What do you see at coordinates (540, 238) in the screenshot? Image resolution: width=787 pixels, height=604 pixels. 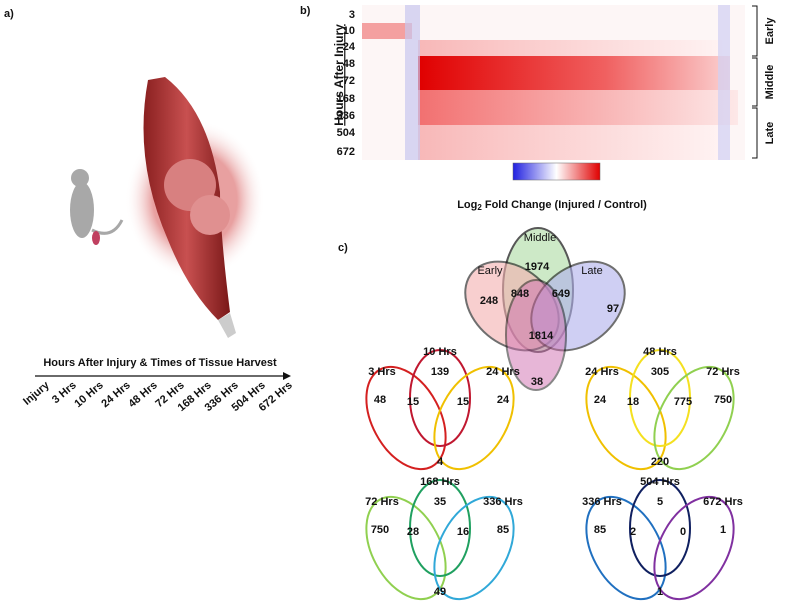 I see `set-label: Middle` at bounding box center [540, 238].